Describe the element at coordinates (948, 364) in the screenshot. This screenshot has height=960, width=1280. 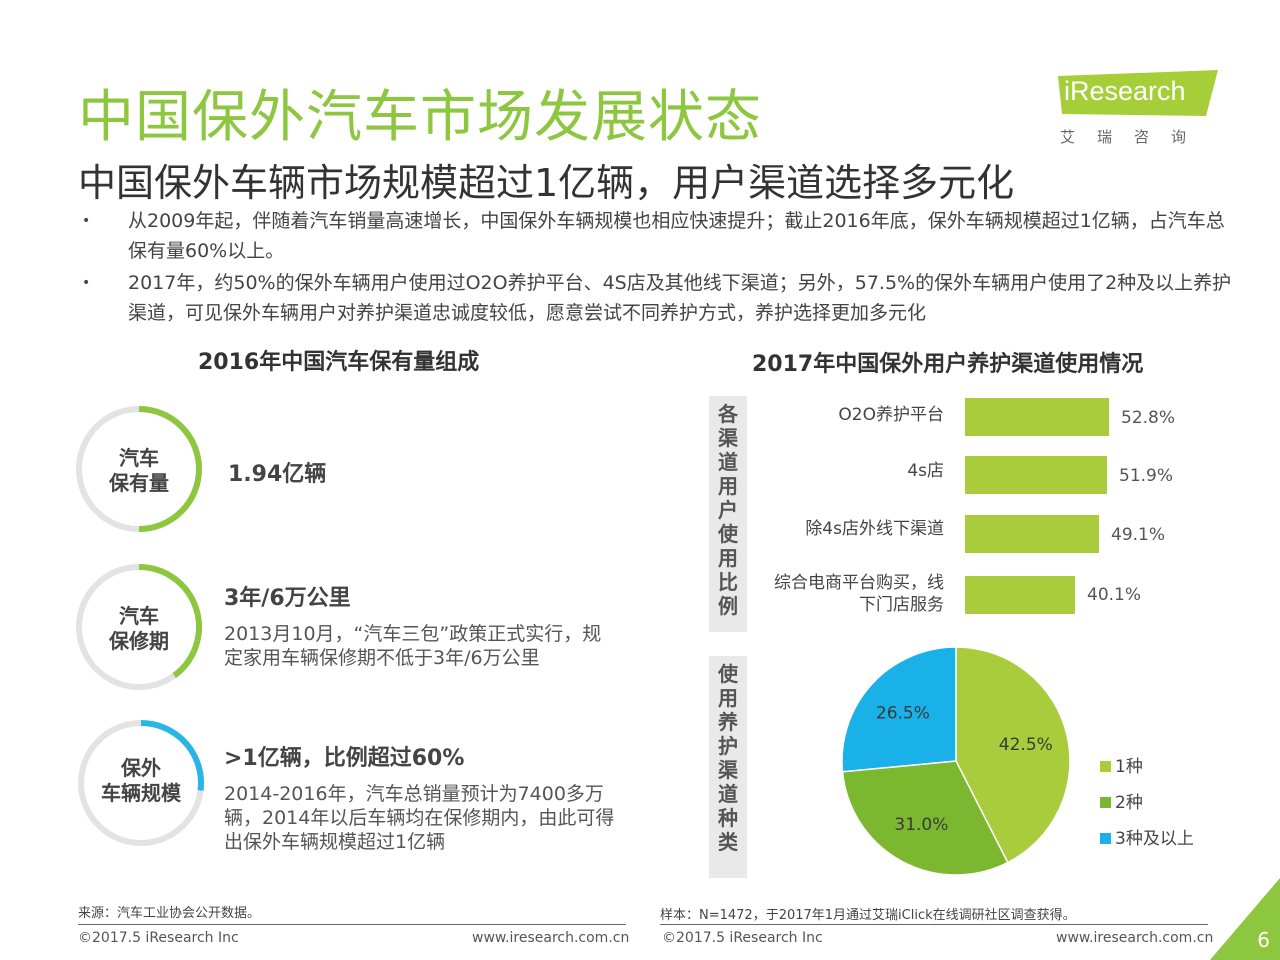
I see `right-section-title: 2017年中国保外用户养护渠道使用情况` at that location.